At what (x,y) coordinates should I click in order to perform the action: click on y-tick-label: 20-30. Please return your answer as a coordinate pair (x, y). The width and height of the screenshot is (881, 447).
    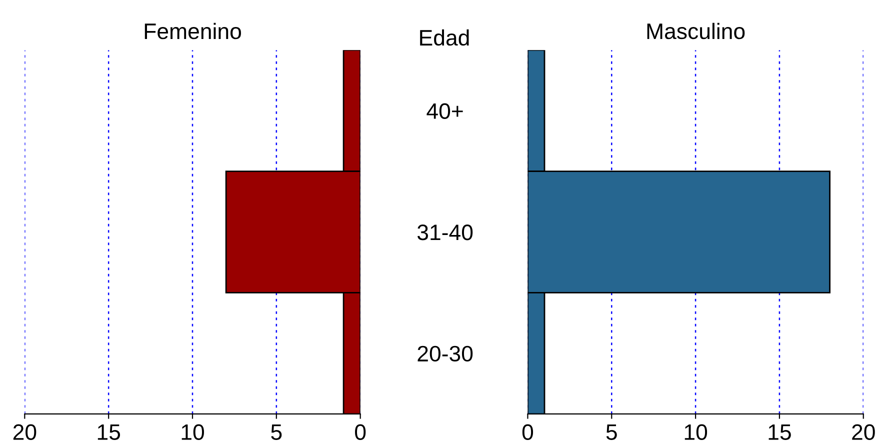
    Looking at the image, I should click on (445, 354).